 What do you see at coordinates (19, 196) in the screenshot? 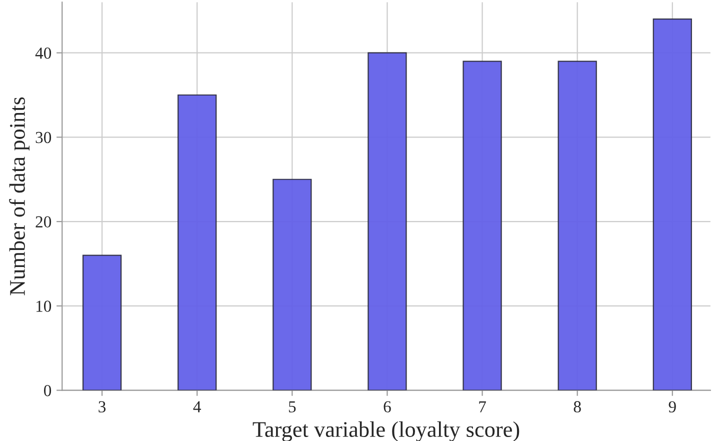
I see `y-axis-title: Number of data points` at bounding box center [19, 196].